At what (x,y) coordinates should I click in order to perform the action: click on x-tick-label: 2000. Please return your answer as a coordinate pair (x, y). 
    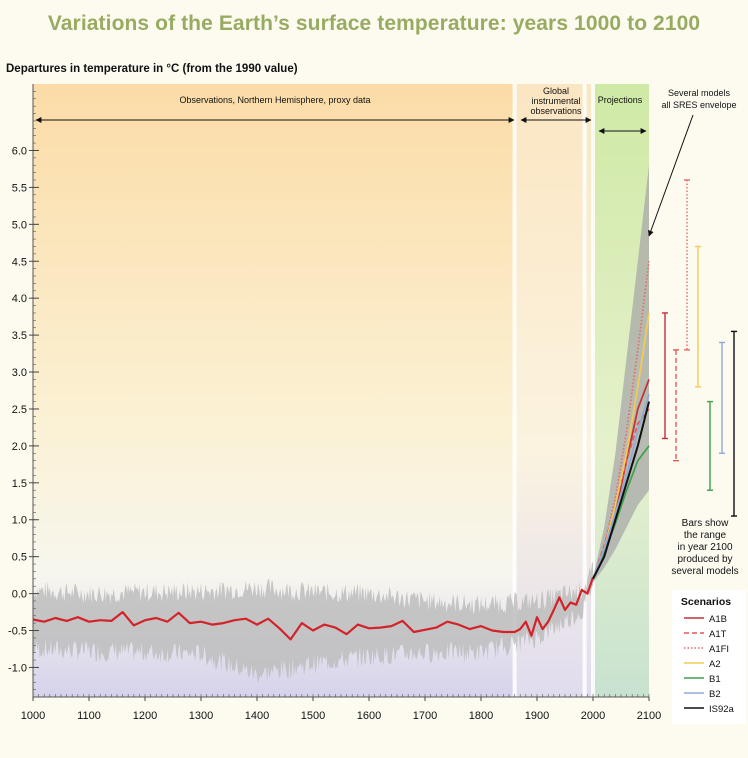
    Looking at the image, I should click on (593, 716).